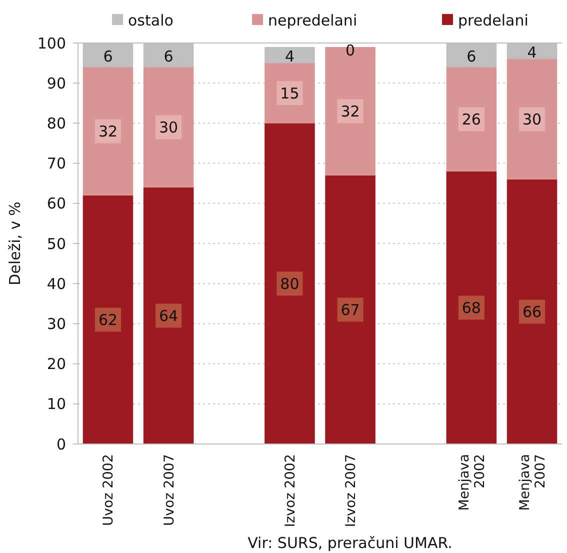 Image resolution: width=567 pixels, height=553 pixels. I want to click on data-label: 80, so click(290, 283).